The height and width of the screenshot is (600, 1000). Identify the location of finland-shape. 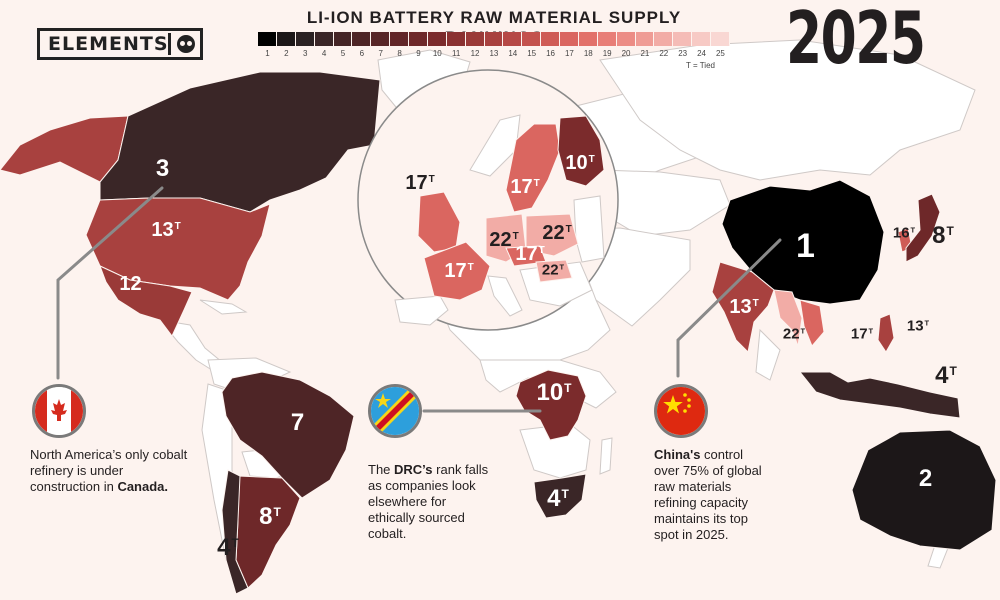
(581, 151).